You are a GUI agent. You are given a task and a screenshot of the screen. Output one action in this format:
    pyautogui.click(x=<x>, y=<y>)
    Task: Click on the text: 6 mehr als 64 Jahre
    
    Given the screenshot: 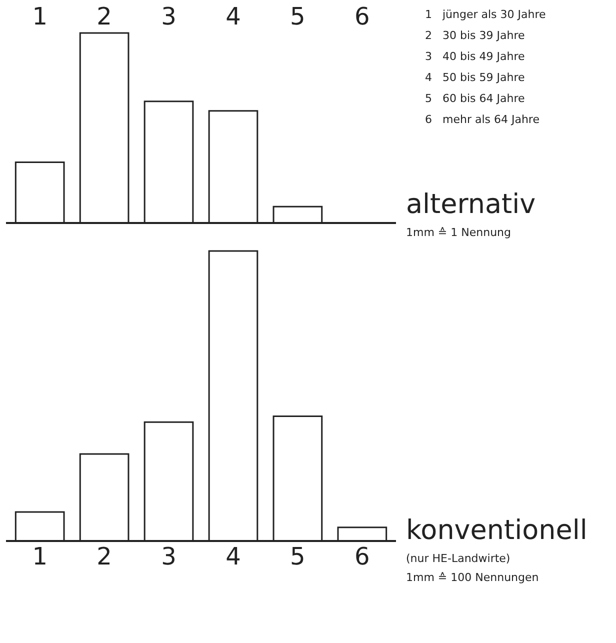 What is the action you would take?
    pyautogui.click(x=482, y=119)
    